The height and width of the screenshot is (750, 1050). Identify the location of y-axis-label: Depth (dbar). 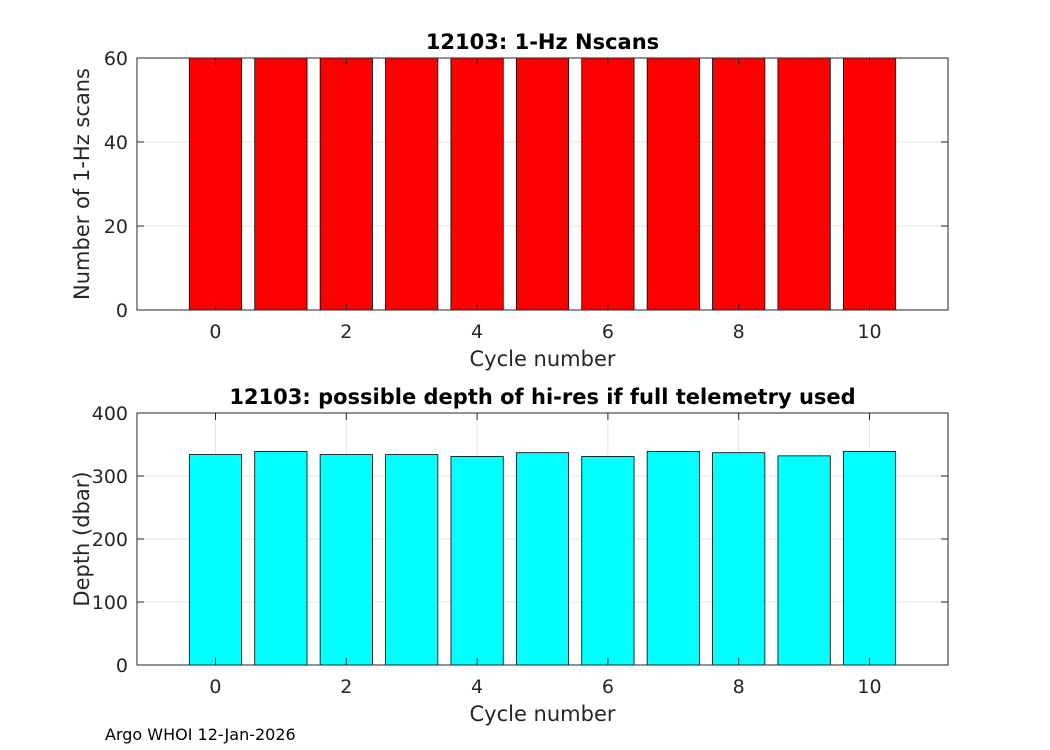
(82, 538).